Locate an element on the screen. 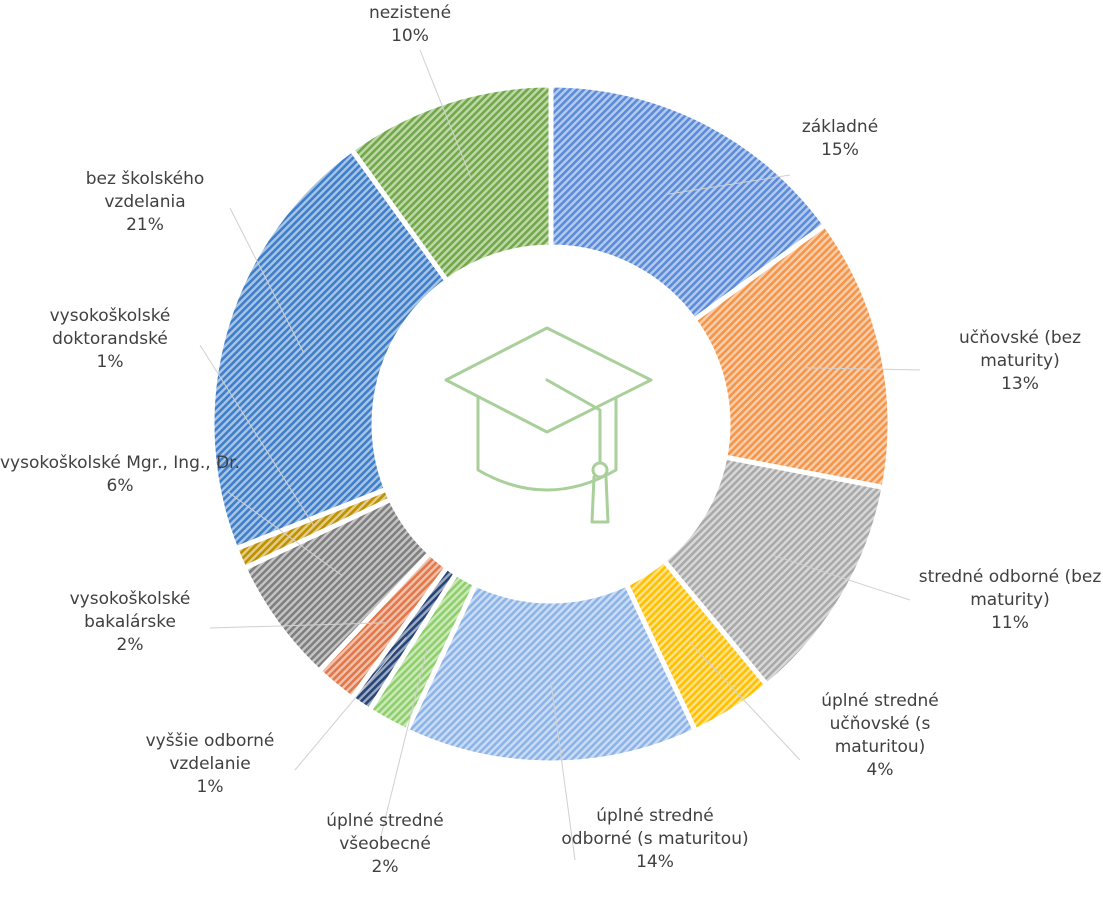 The width and height of the screenshot is (1103, 907). category-name: bez školského vzdelania is located at coordinates (145, 190).